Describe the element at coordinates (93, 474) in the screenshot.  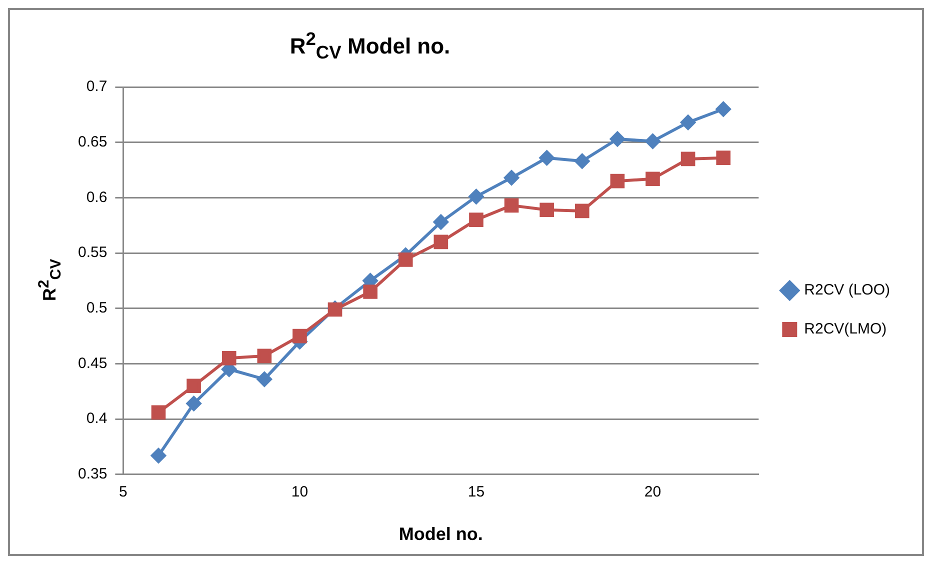
I see `y-tick-label: 0.35` at that location.